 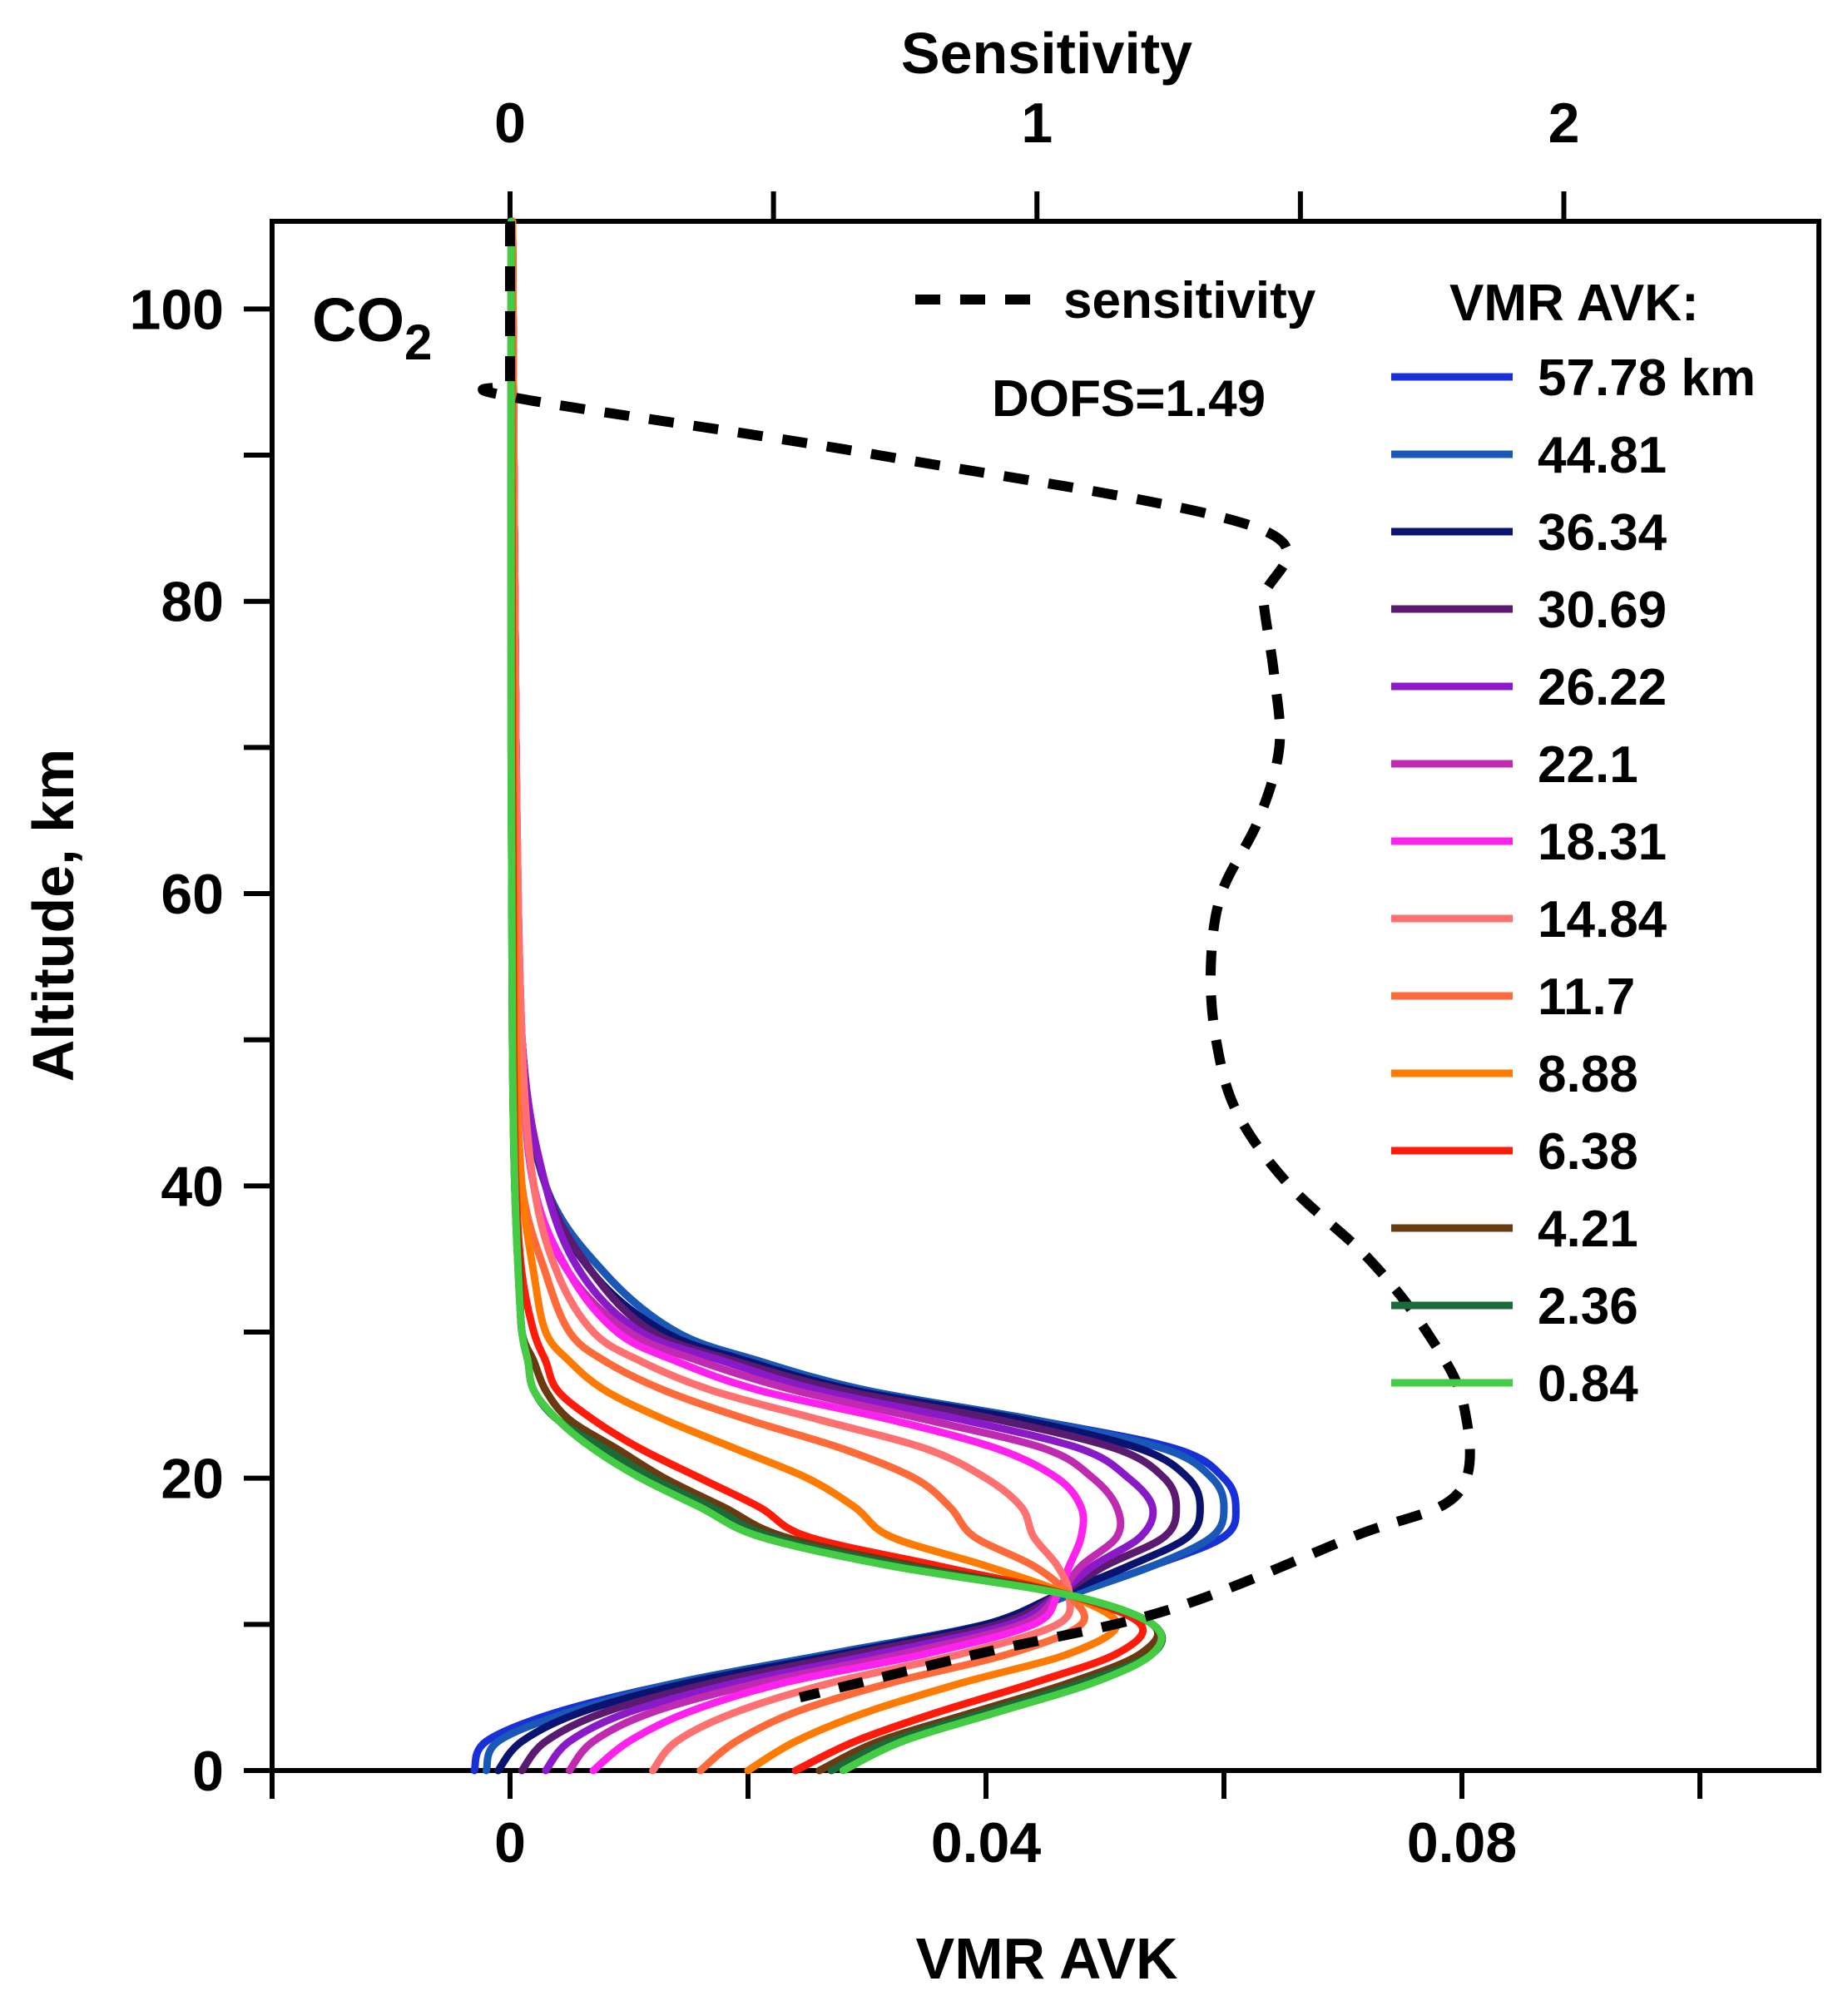 What do you see at coordinates (177, 309) in the screenshot?
I see `y-tick-label: 100` at bounding box center [177, 309].